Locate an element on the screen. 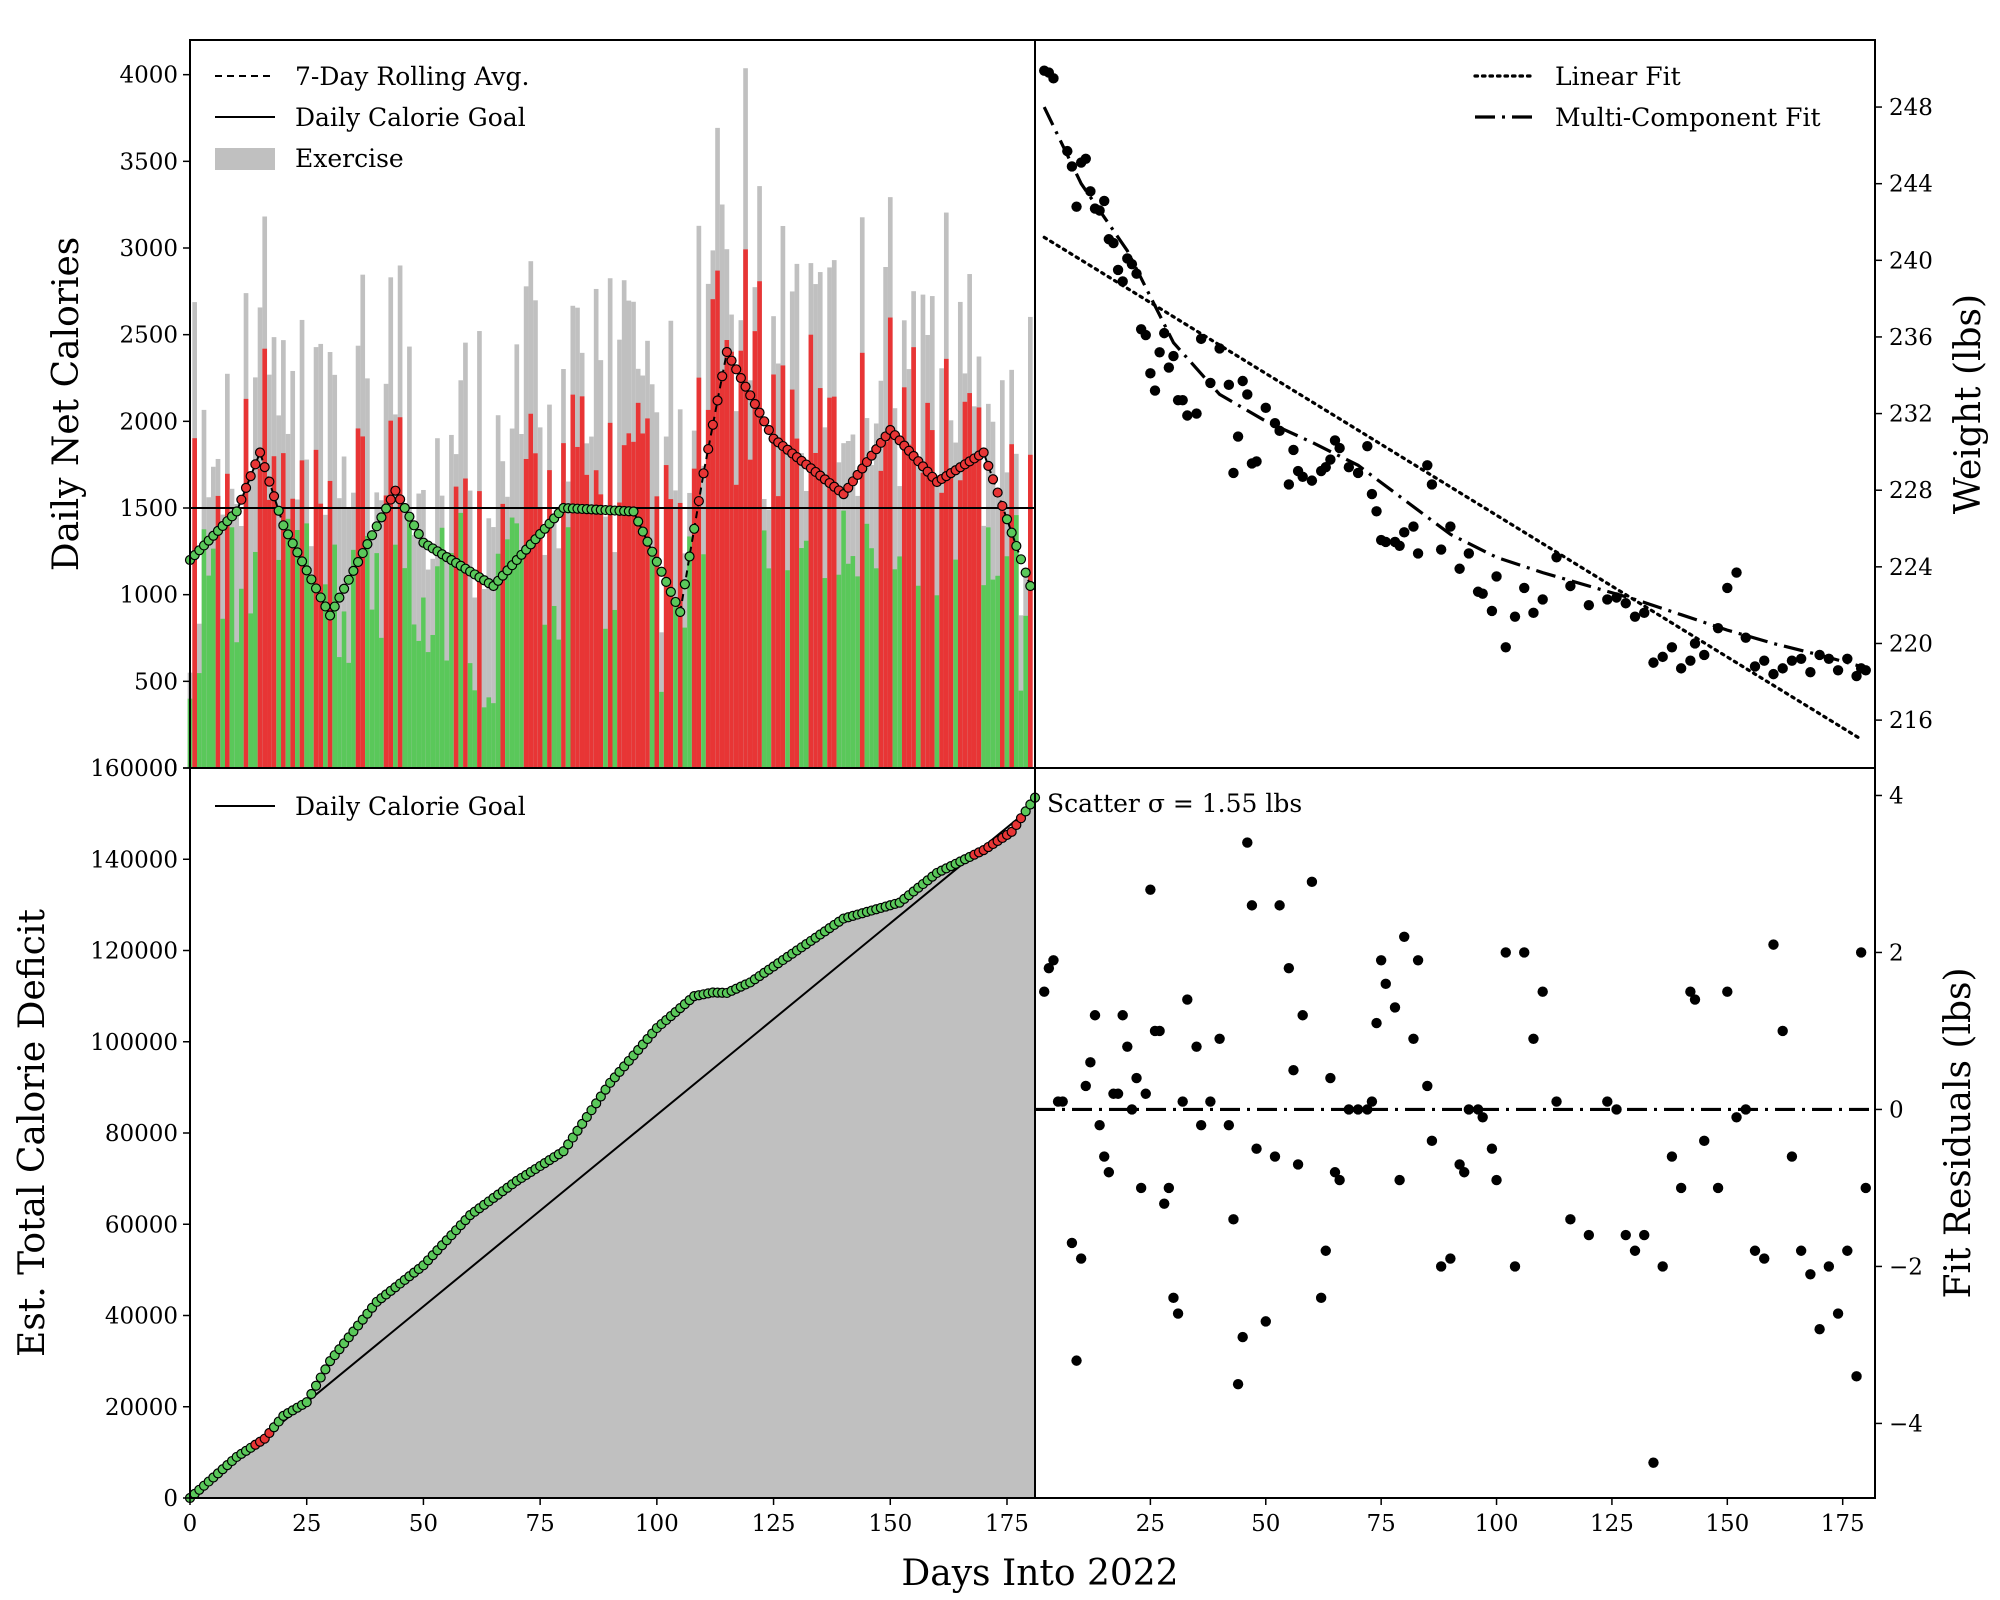 Image resolution: width=2000 pixels, height=1600 pixels. y-tick-label: 220 is located at coordinates (1911, 644).